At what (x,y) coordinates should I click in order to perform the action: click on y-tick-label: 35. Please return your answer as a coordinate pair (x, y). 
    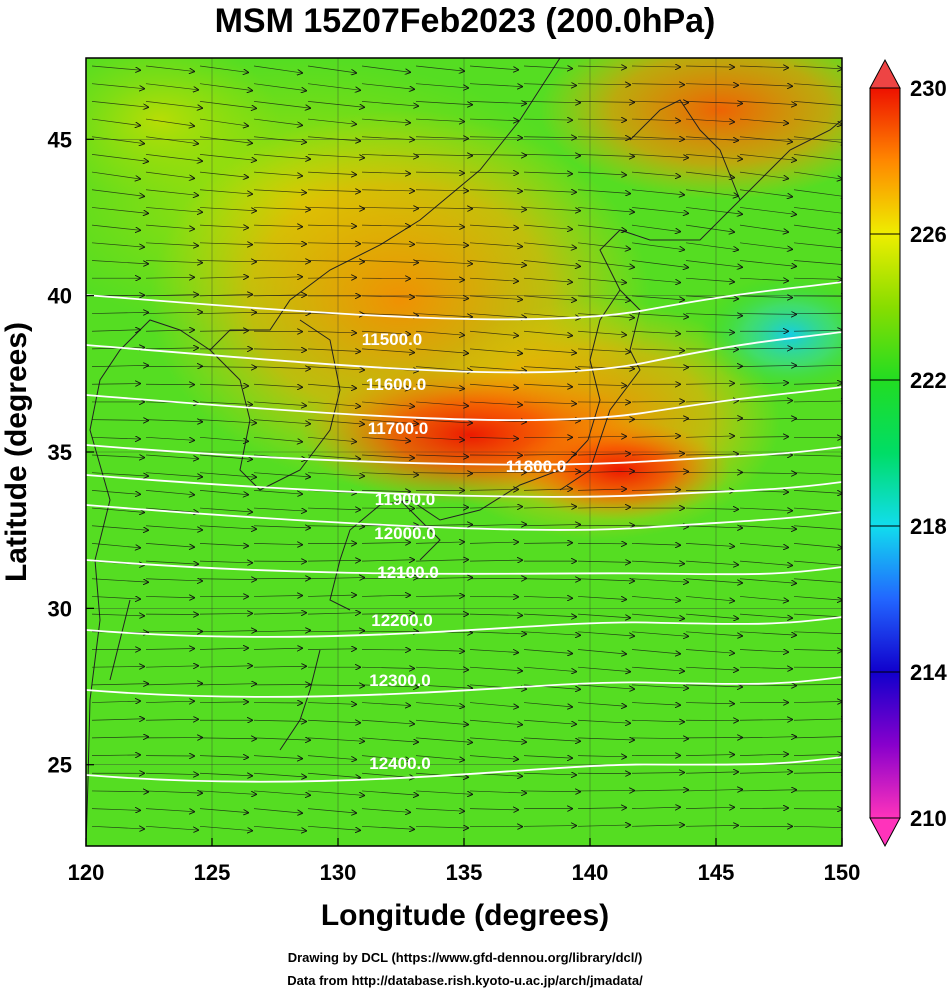
    Looking at the image, I should click on (60, 452).